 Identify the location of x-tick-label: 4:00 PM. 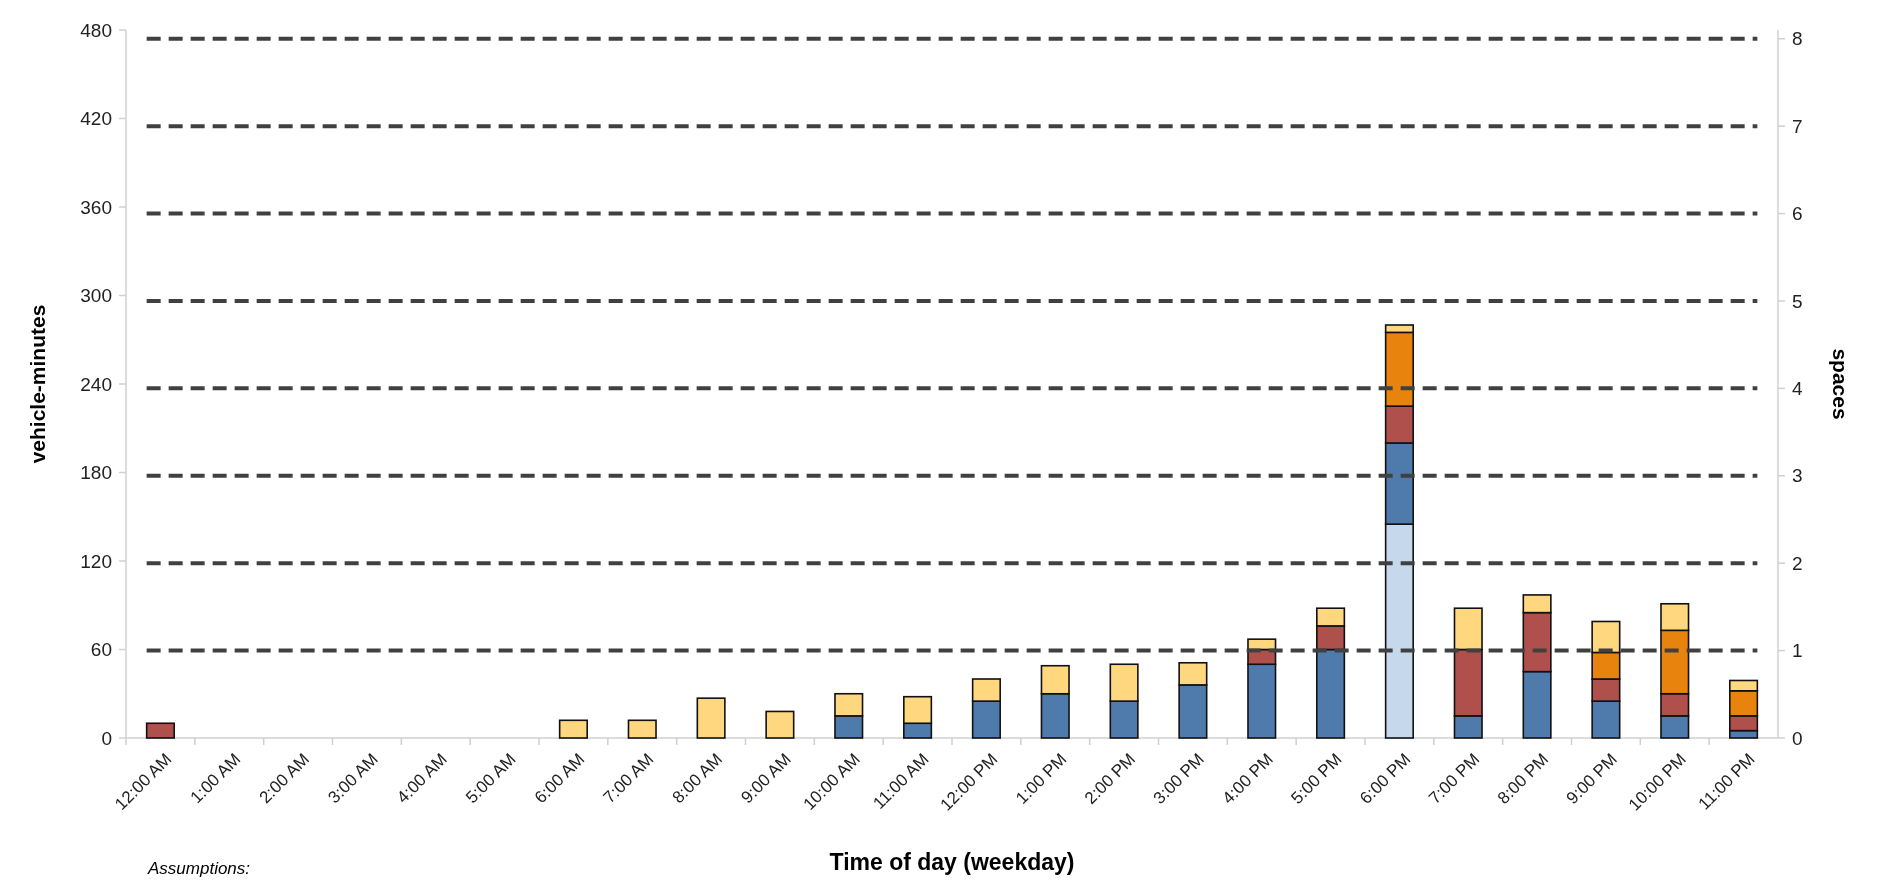
(1247, 778).